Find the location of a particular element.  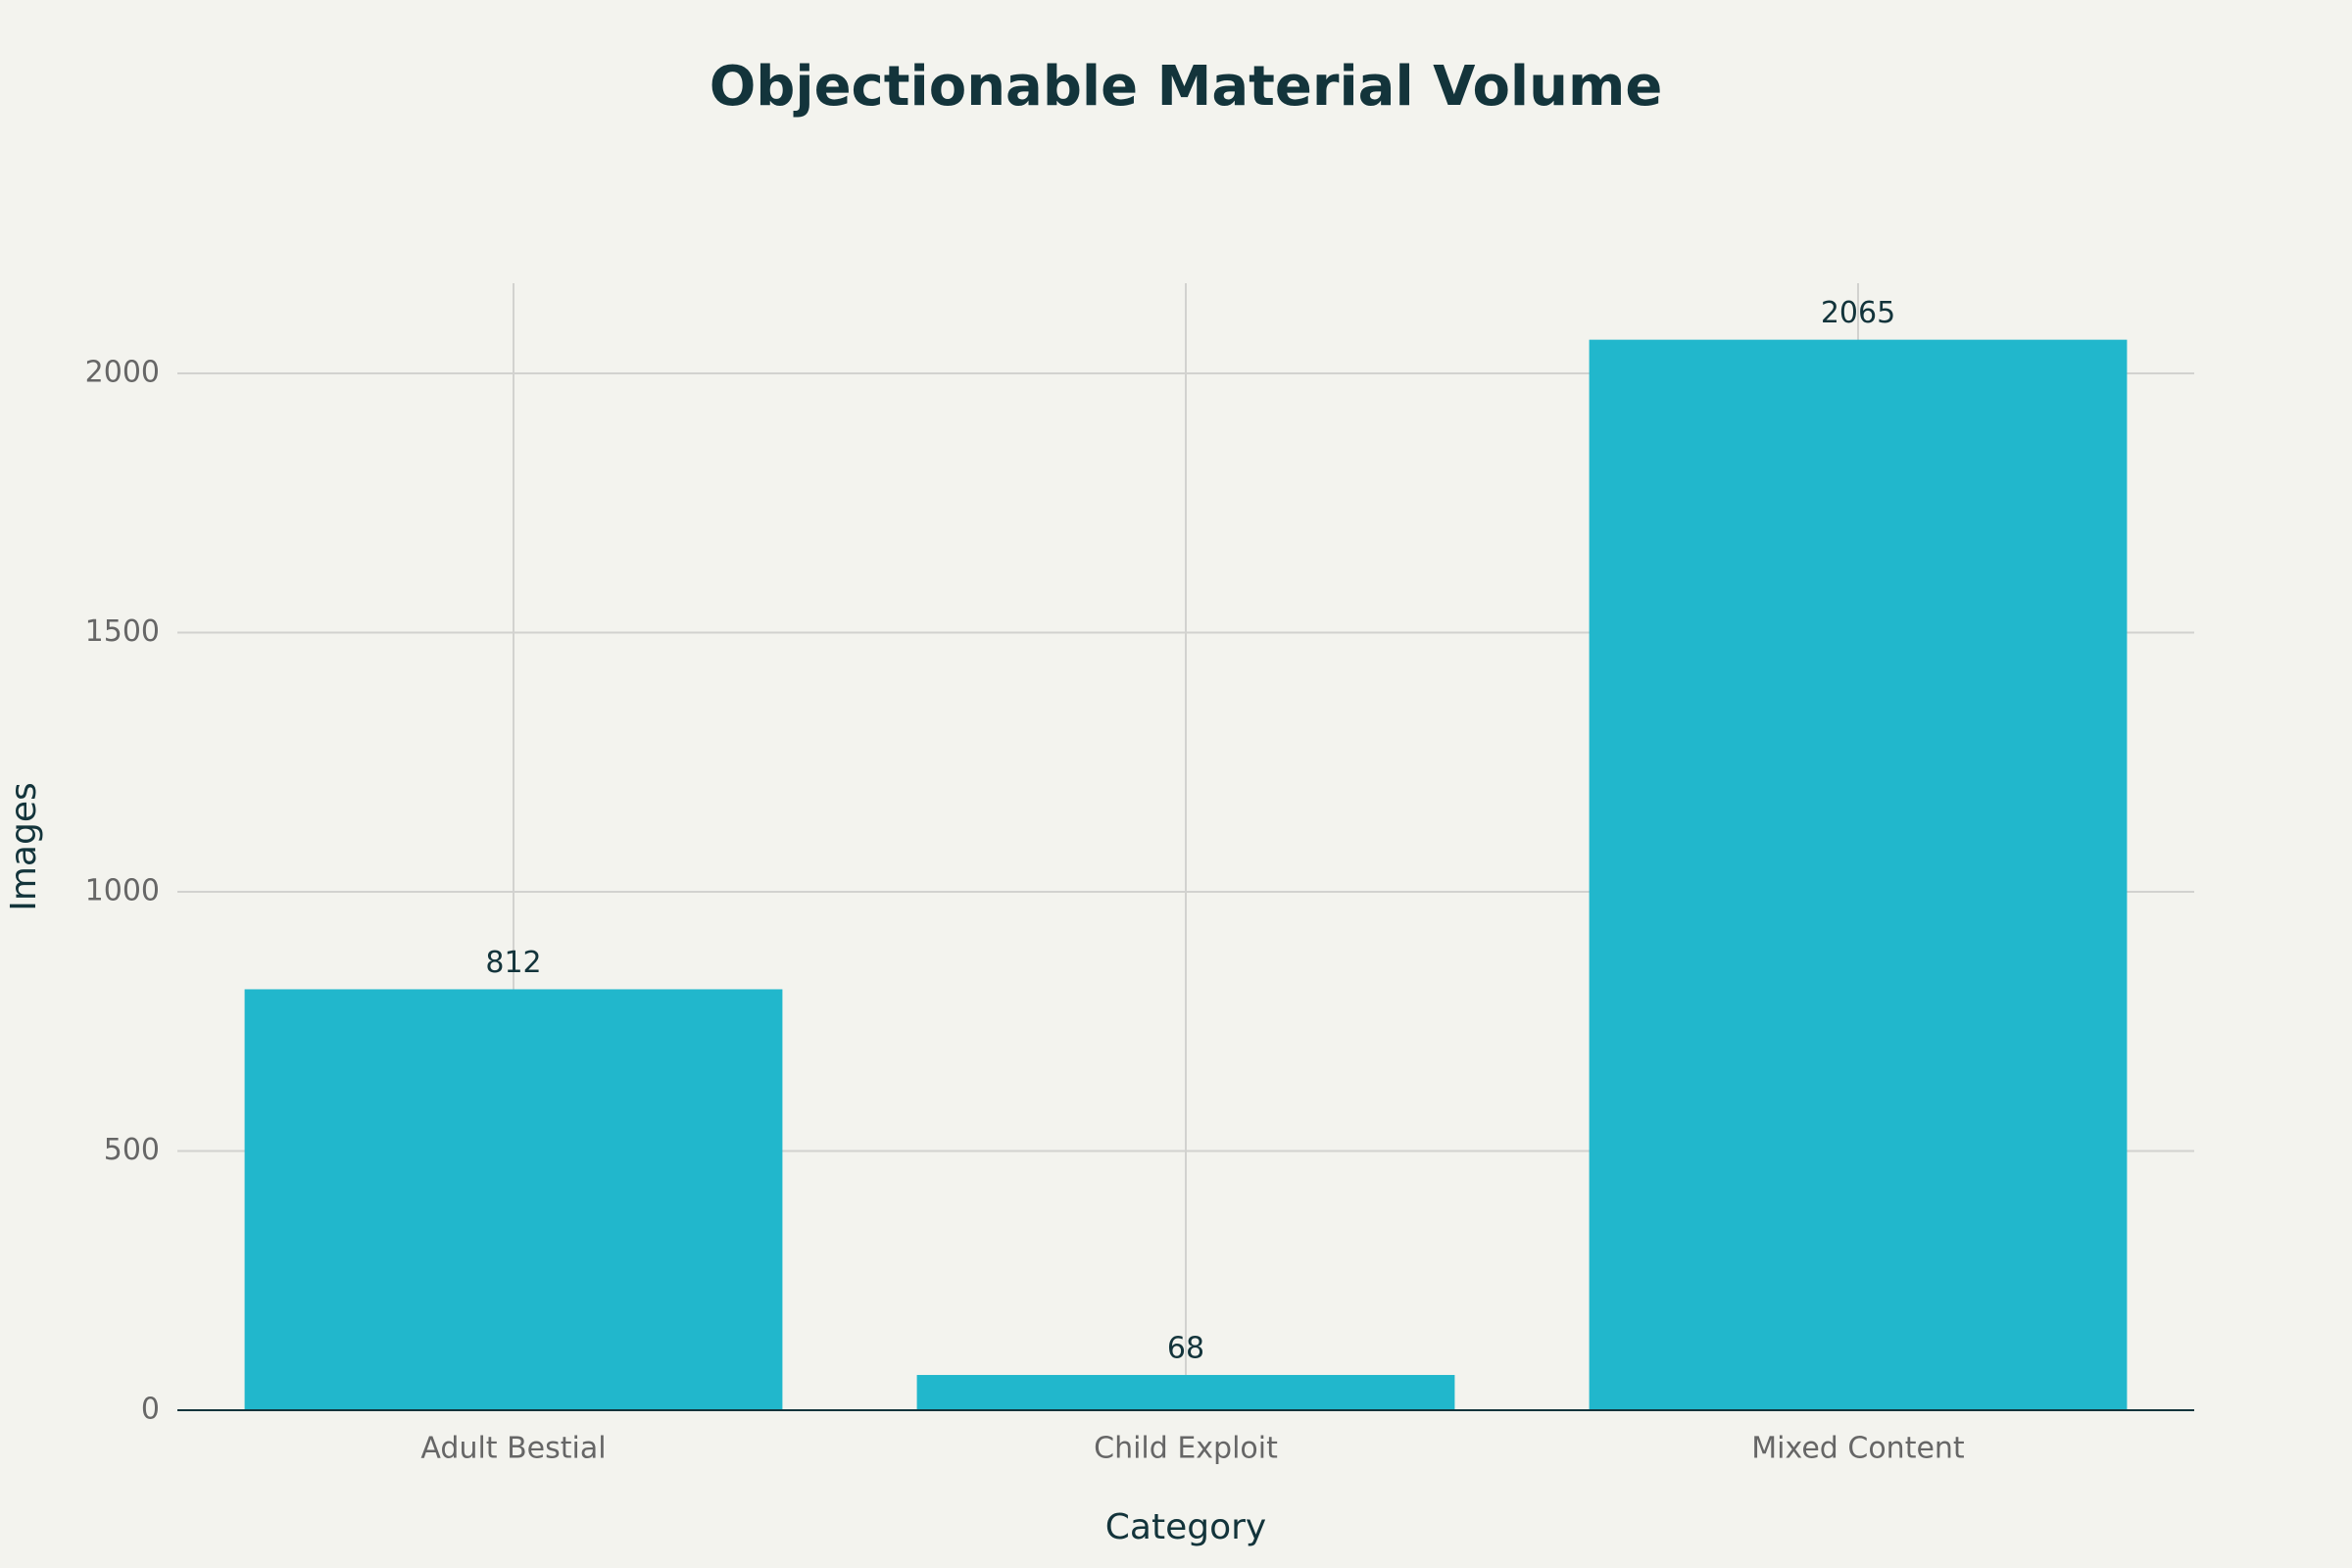

chart-title: Objectionable Material Volume is located at coordinates (1186, 87).